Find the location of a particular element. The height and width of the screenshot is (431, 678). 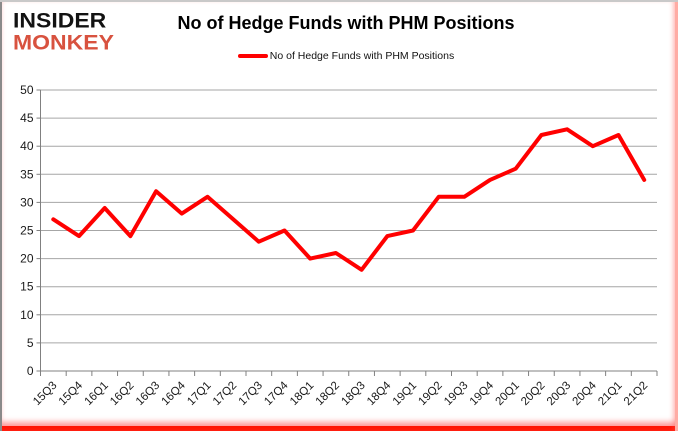

x-tick-label: 17Q1 is located at coordinates (199, 394).